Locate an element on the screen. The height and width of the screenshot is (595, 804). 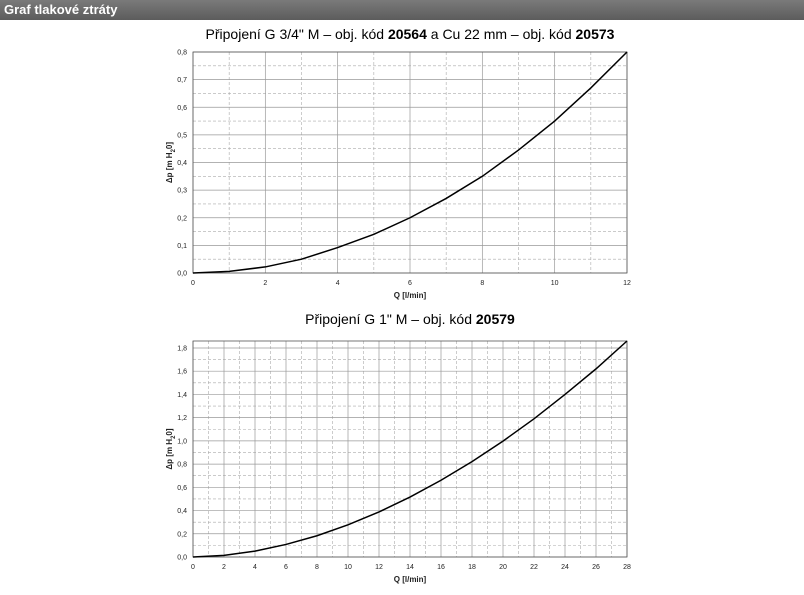
y-tick-label: 0,3 is located at coordinates (182, 191).